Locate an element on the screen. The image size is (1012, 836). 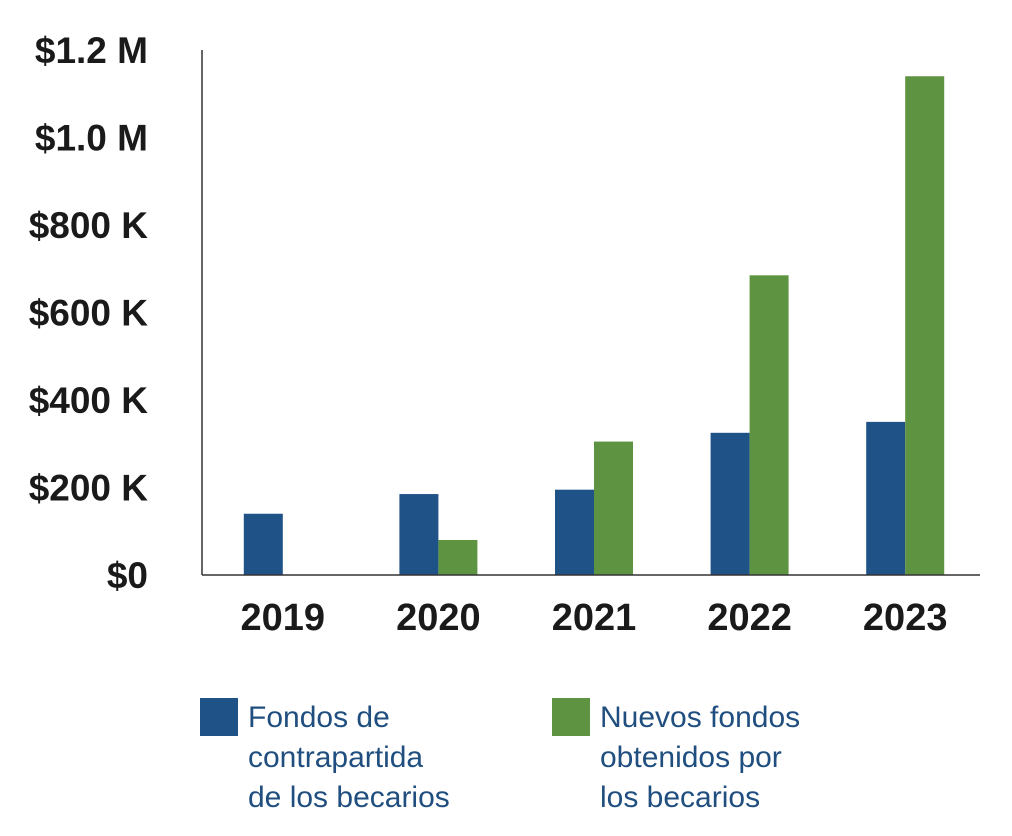
x-tick-label: 2019 is located at coordinates (283, 618).